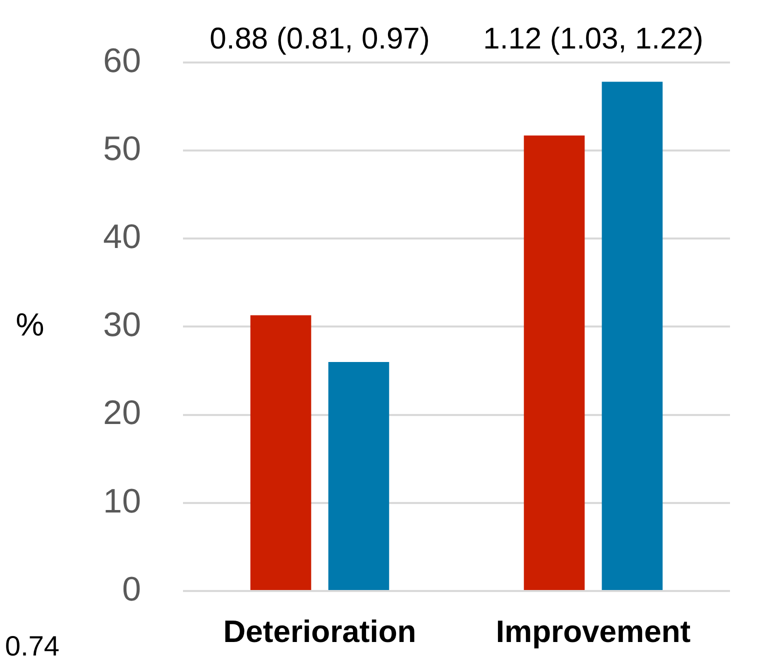 Image resolution: width=782 pixels, height=666 pixels. I want to click on y-tick-label: 10, so click(122, 501).